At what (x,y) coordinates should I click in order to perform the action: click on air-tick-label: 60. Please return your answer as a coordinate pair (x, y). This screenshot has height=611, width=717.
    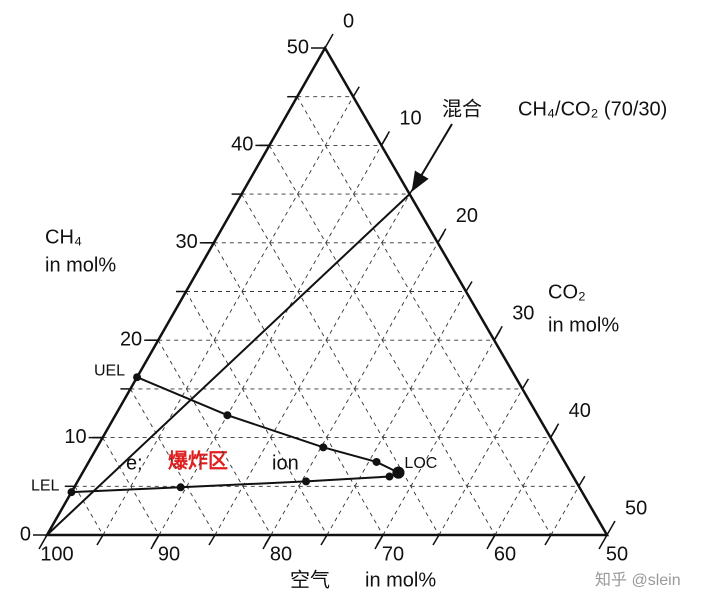
    Looking at the image, I should click on (505, 554).